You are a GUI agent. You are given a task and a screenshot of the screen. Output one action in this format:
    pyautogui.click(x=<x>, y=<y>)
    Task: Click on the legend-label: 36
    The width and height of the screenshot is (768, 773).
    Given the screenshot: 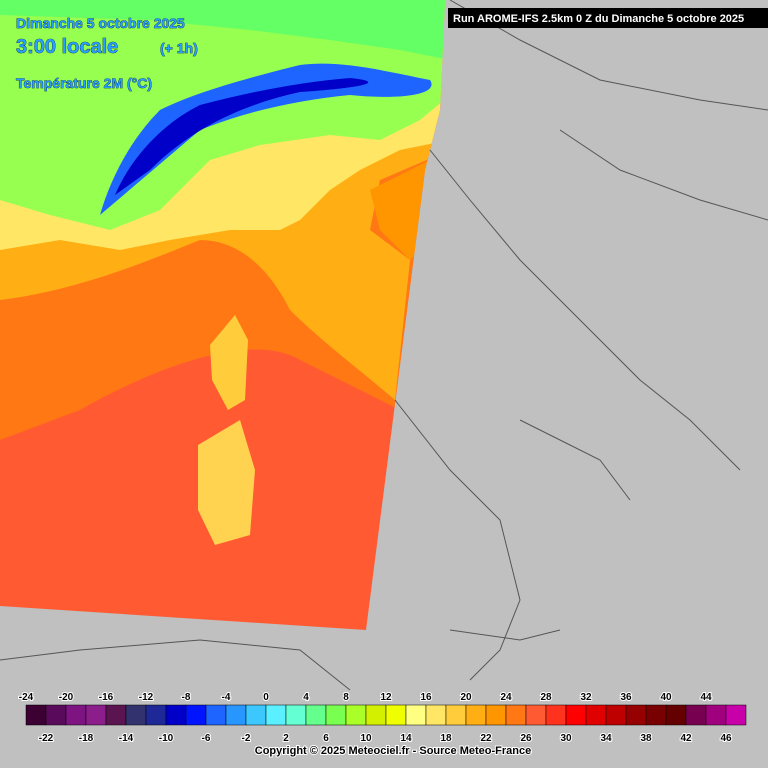 What is the action you would take?
    pyautogui.click(x=626, y=697)
    